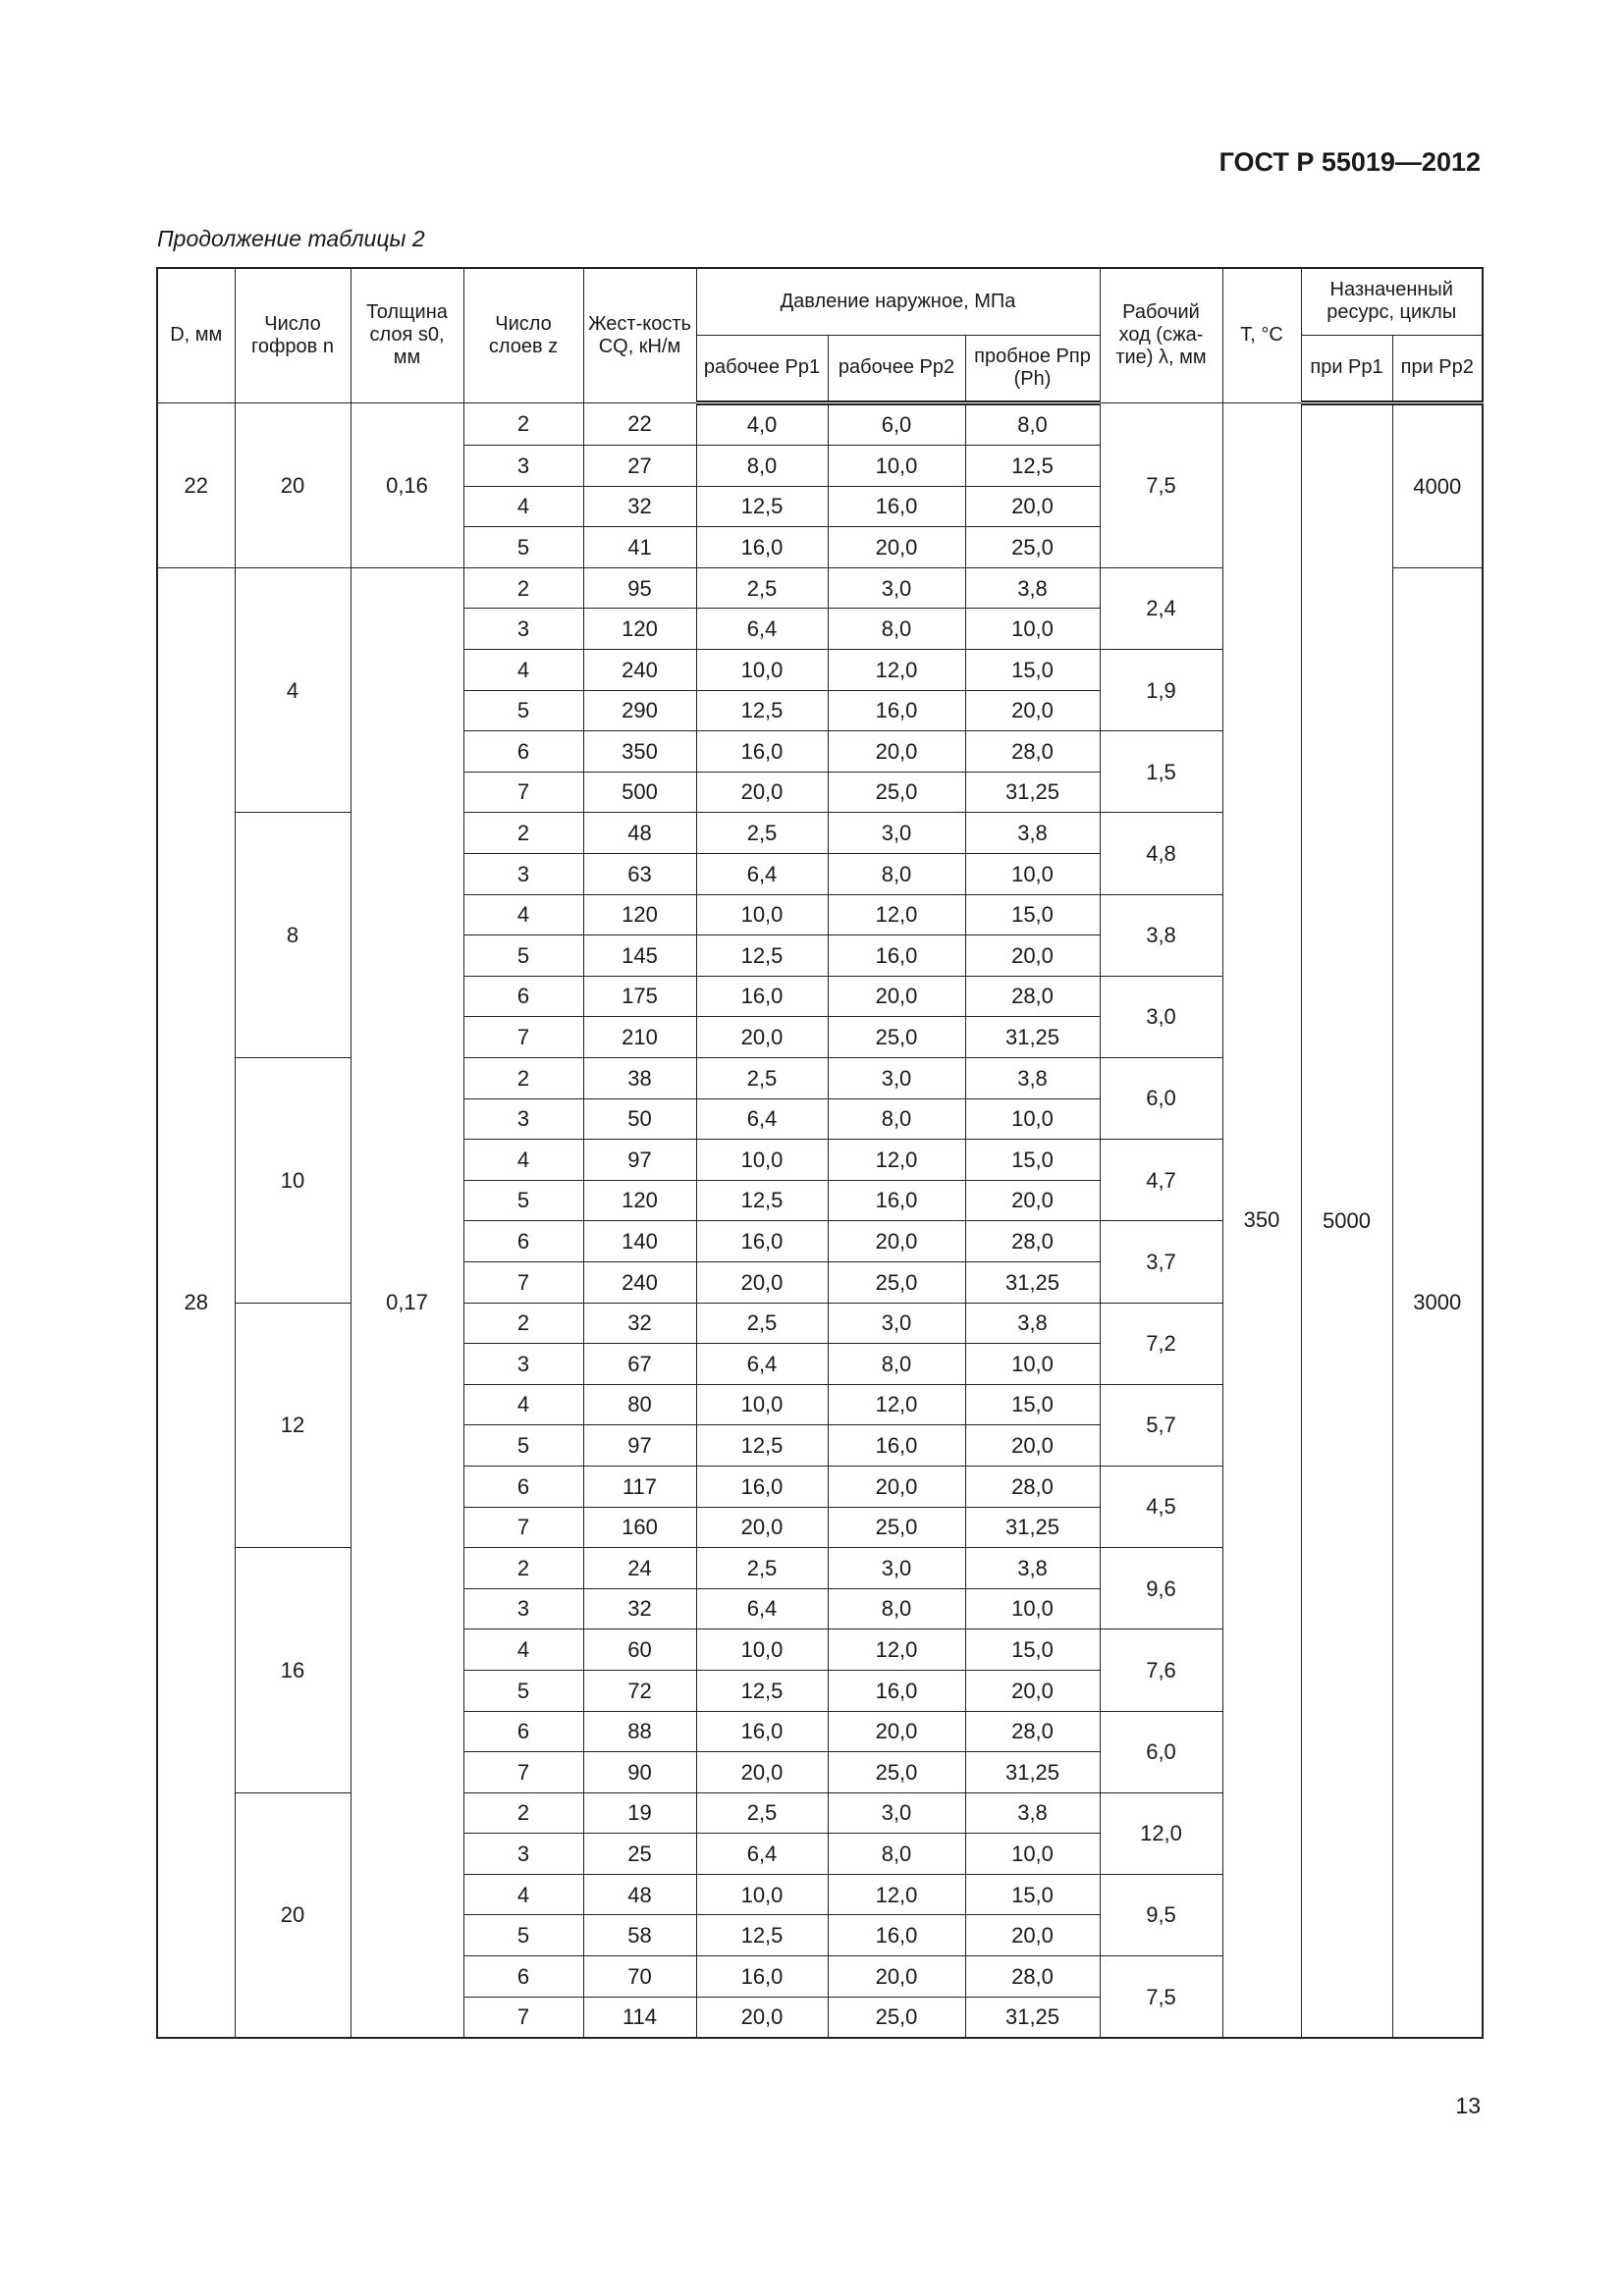 The width and height of the screenshot is (1624, 2296). What do you see at coordinates (293, 1180) in the screenshot?
I see `cell-n: 10` at bounding box center [293, 1180].